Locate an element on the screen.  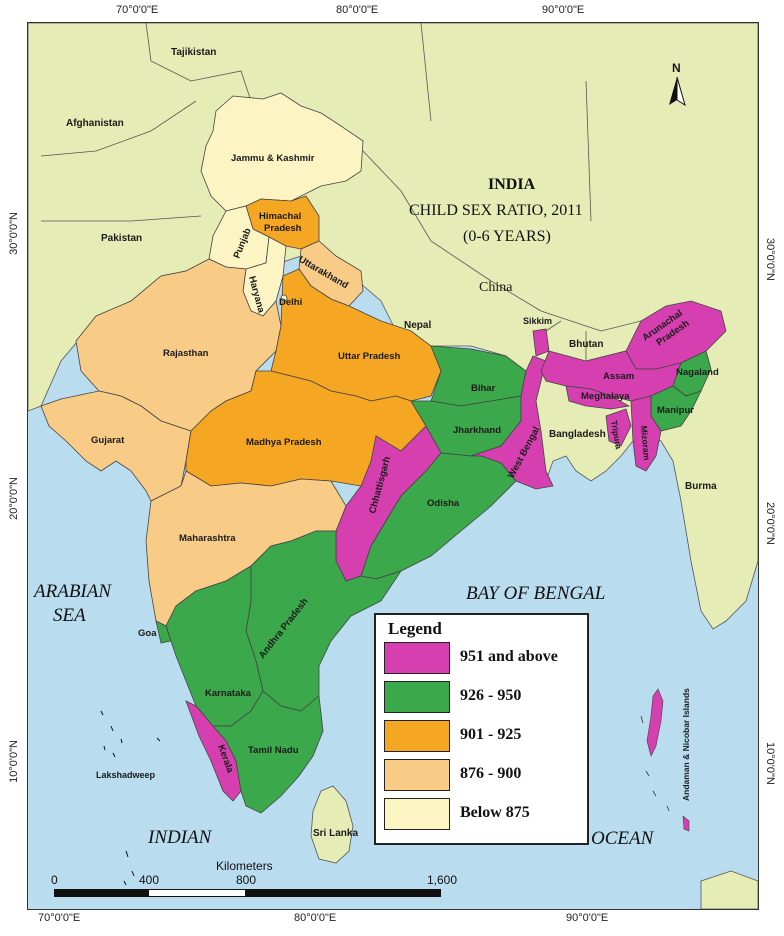
label-uttar-pradesh: Uttar Pradesh is located at coordinates (369, 356).